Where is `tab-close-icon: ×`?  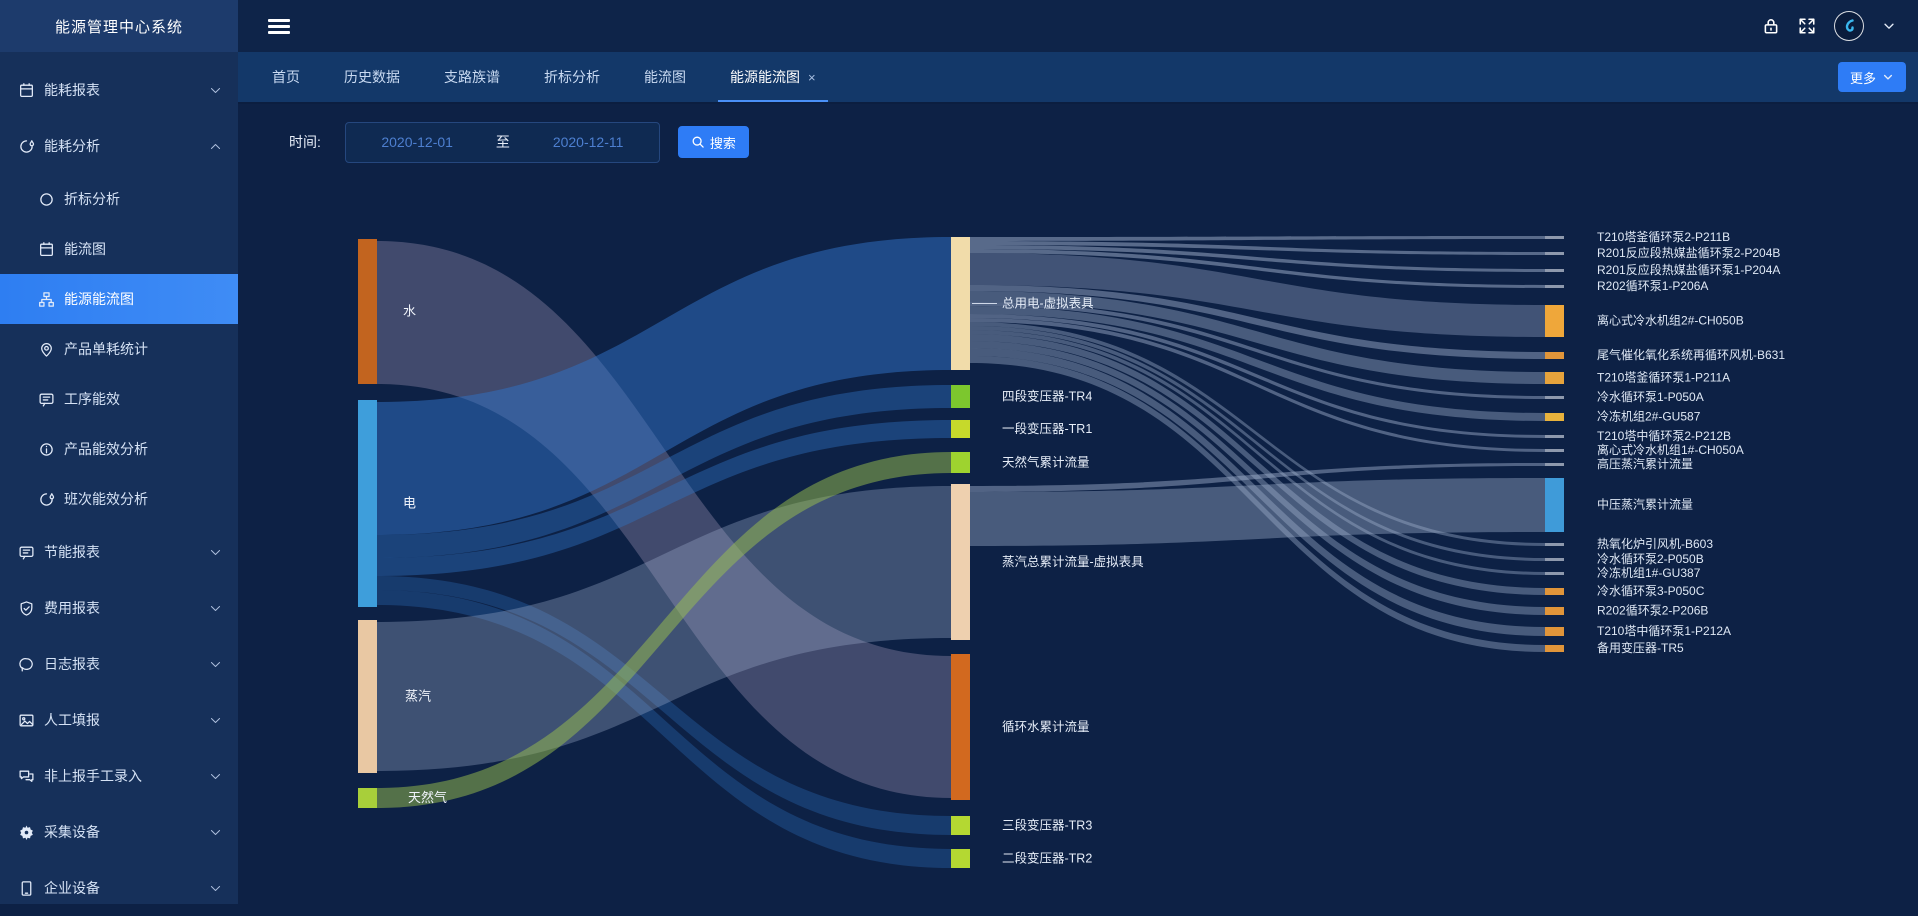 tab-close-icon: × is located at coordinates (812, 77).